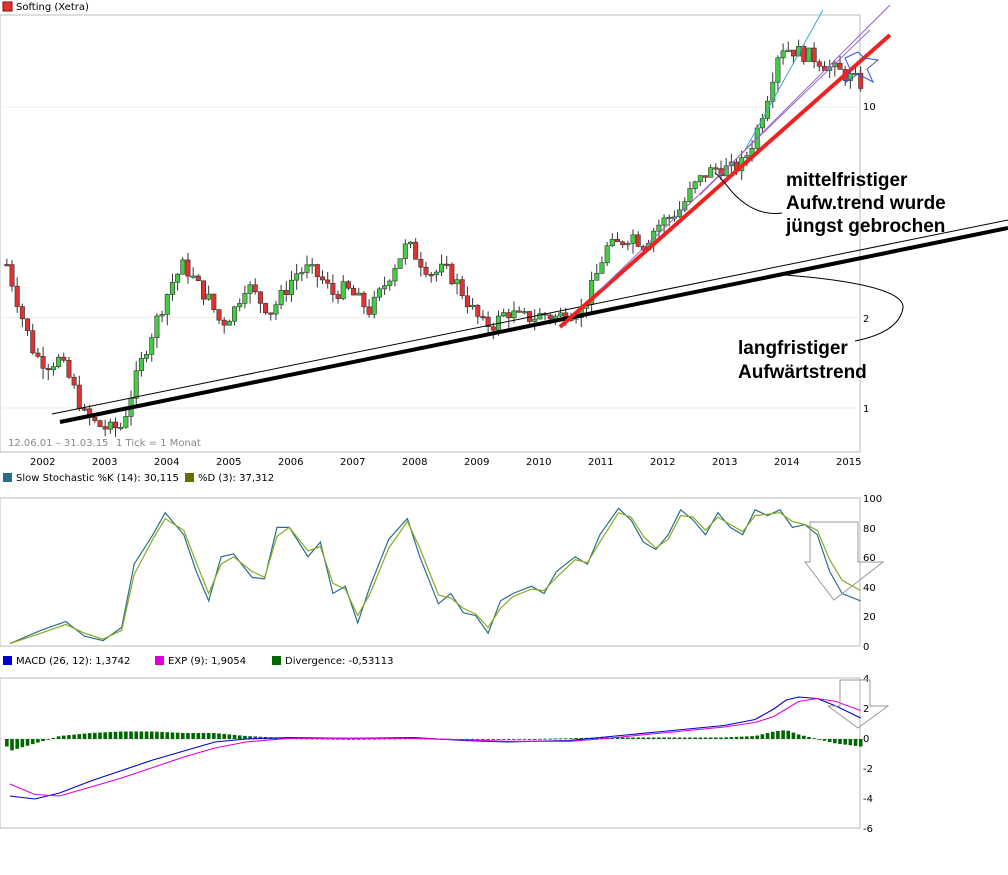 The image size is (1008, 875). I want to click on period-info: 12.06.01 – 31.03.15, so click(58, 443).